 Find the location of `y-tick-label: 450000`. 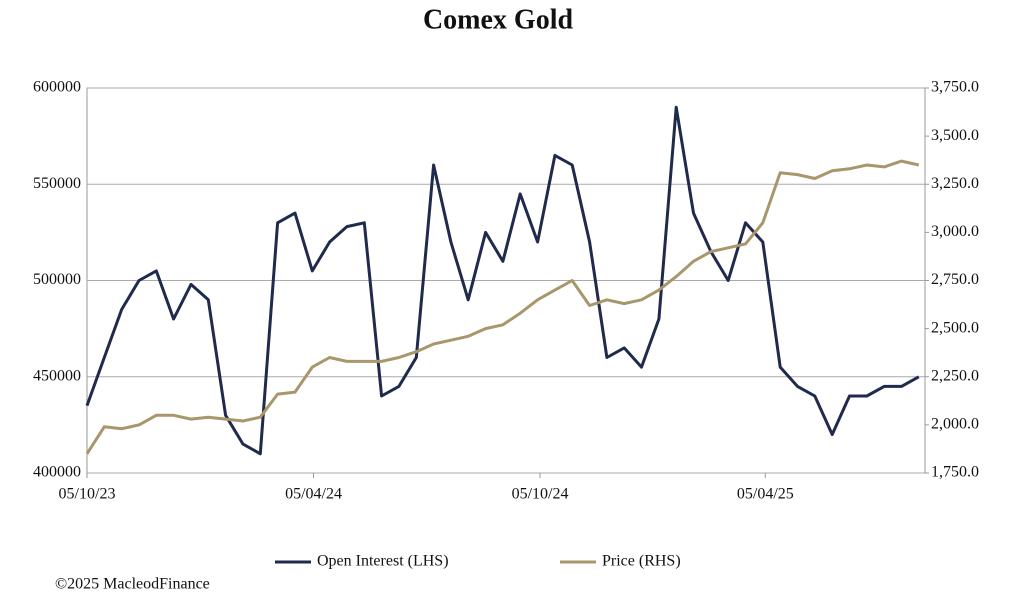

y-tick-label: 450000 is located at coordinates (57, 375).